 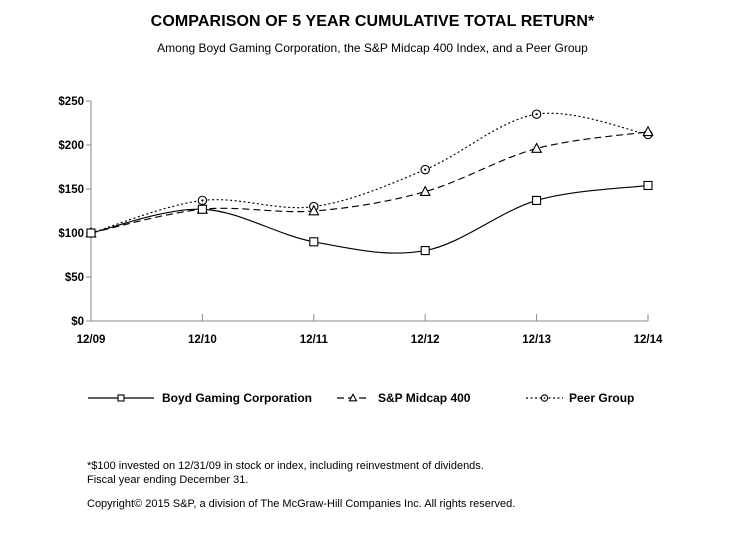 I want to click on x-axis-tick-label: 12/14, so click(x=648, y=340).